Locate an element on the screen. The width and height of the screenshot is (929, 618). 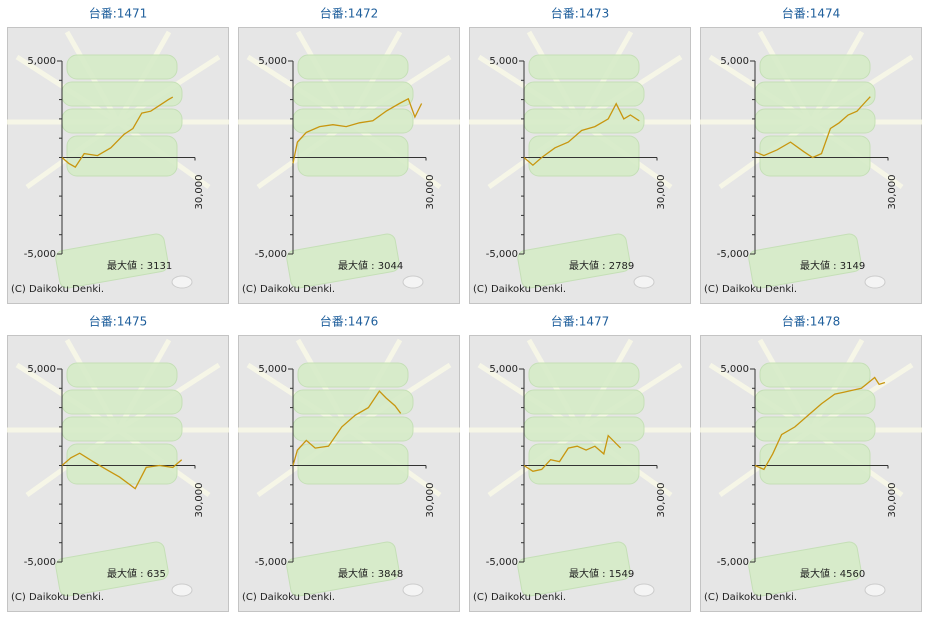
chart-title: 台番:1475 is located at coordinates (118, 321).